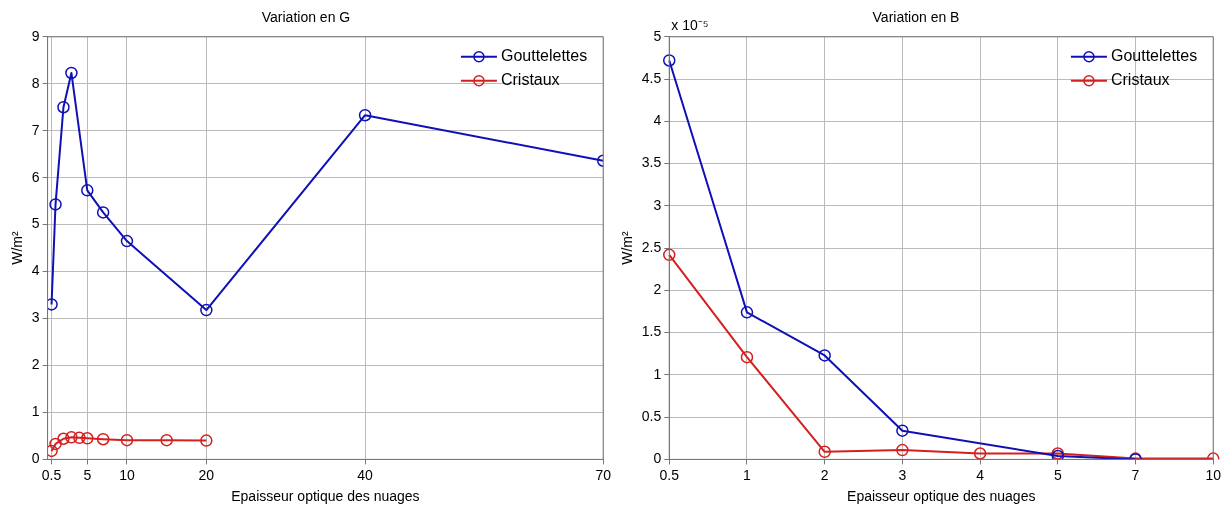  I want to click on y-tick-label: 3.5, so click(651, 162).